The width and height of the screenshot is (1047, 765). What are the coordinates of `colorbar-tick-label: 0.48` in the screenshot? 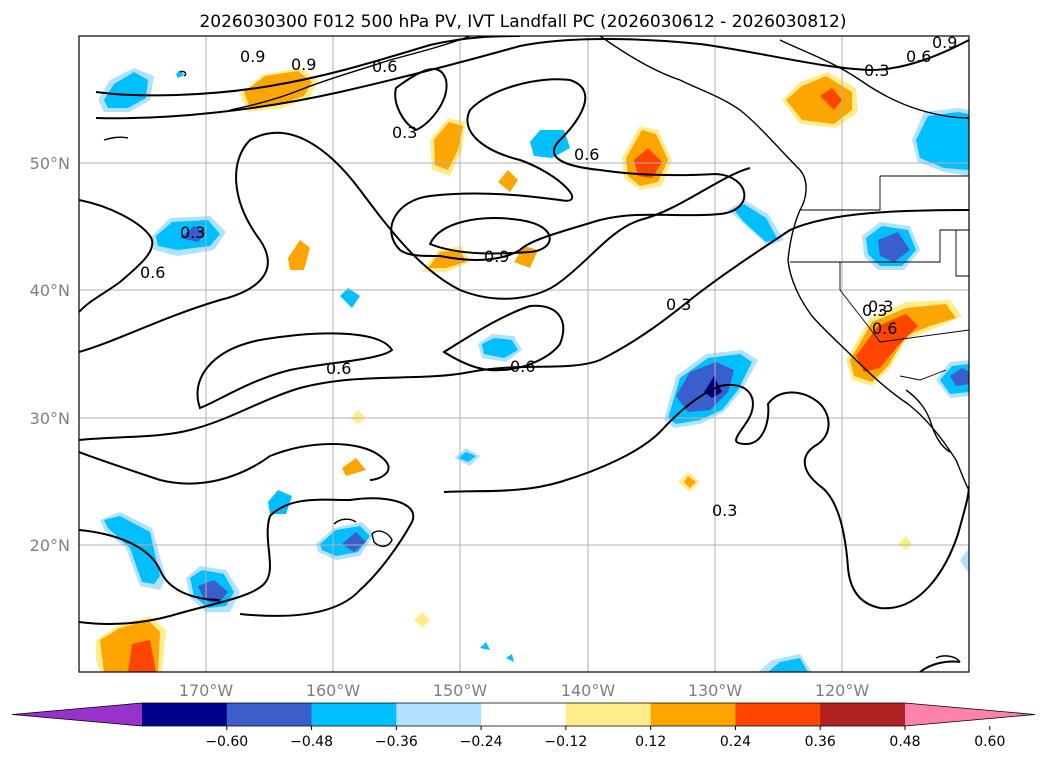 It's located at (904, 742).